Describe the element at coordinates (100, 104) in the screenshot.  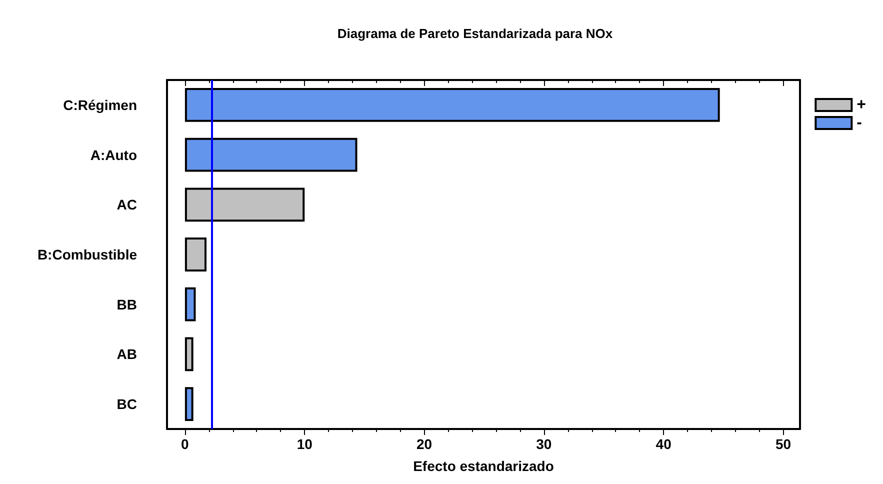
I see `y-tick-label: C:Régimen` at that location.